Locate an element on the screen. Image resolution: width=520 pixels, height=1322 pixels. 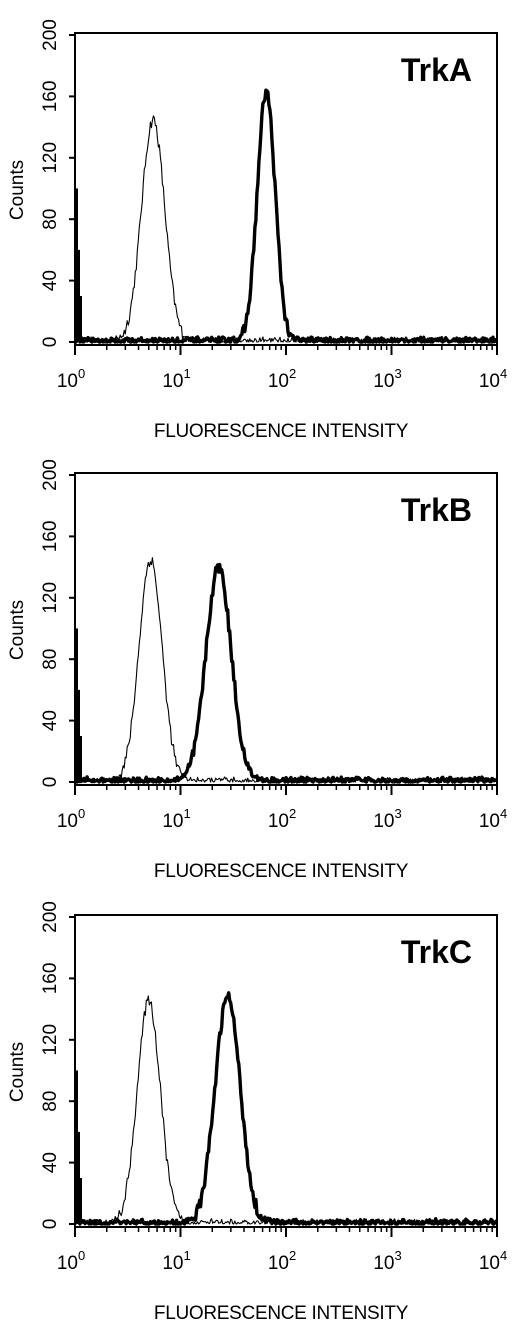
panel-title: TrkC is located at coordinates (436, 952).